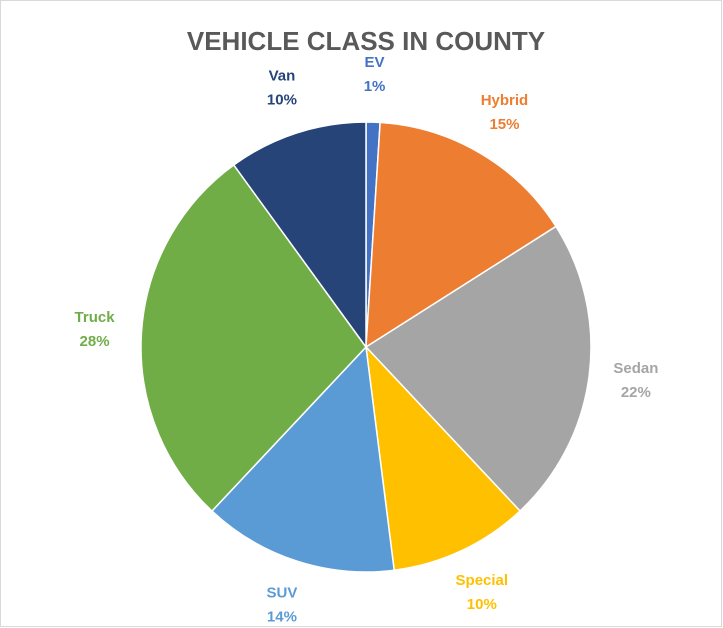 This screenshot has height=628, width=723. Describe the element at coordinates (375, 62) in the screenshot. I see `slice-label-name: EV` at that location.